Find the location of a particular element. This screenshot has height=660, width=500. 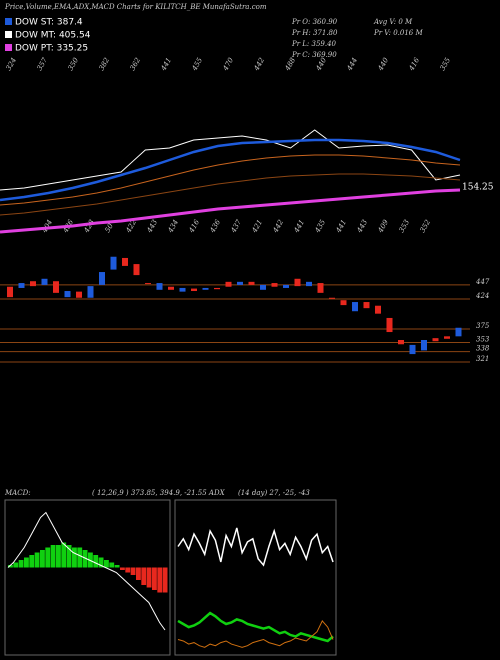

adx-frame is located at coordinates (255, 577).